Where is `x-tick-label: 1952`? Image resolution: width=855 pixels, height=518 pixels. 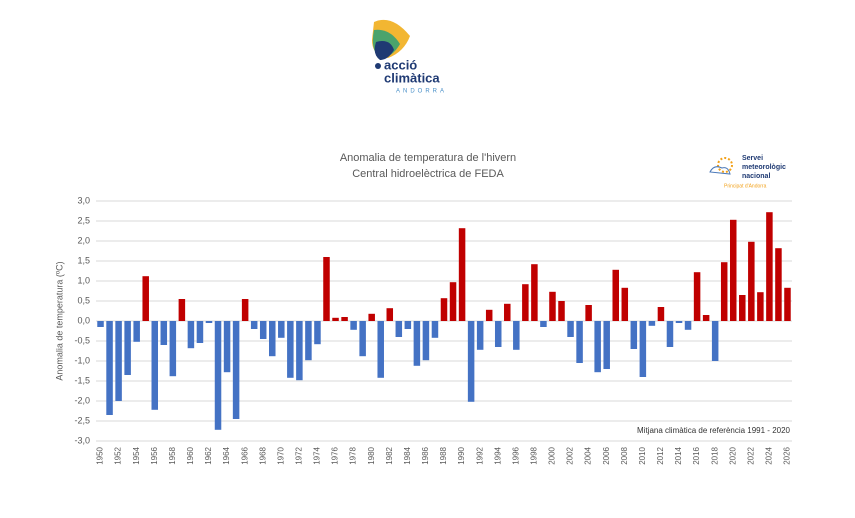
x-tick-label: 1952 is located at coordinates (118, 455).